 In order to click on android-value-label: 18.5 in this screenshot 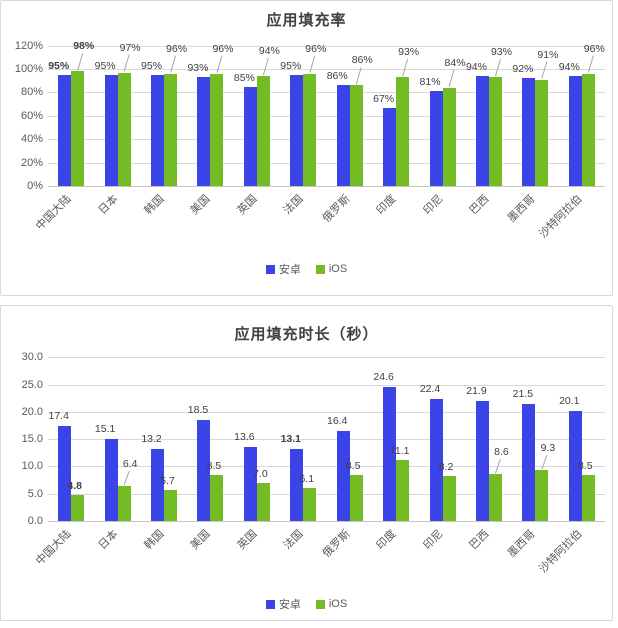, I will do `click(198, 409)`.